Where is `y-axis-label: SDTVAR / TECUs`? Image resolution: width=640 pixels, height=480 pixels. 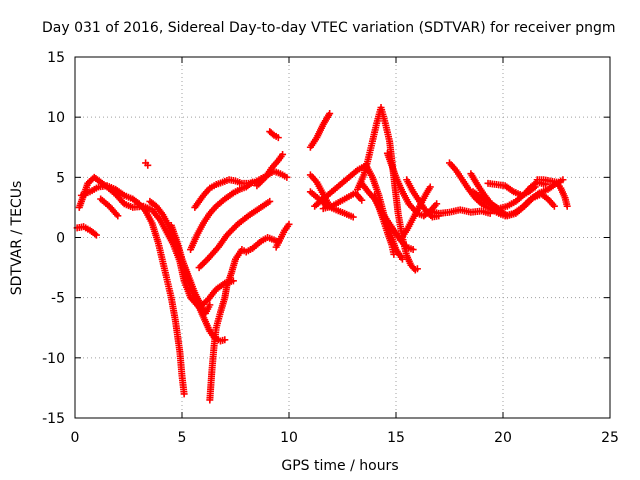
y-axis-label: SDTVAR / TECUs is located at coordinates (17, 238).